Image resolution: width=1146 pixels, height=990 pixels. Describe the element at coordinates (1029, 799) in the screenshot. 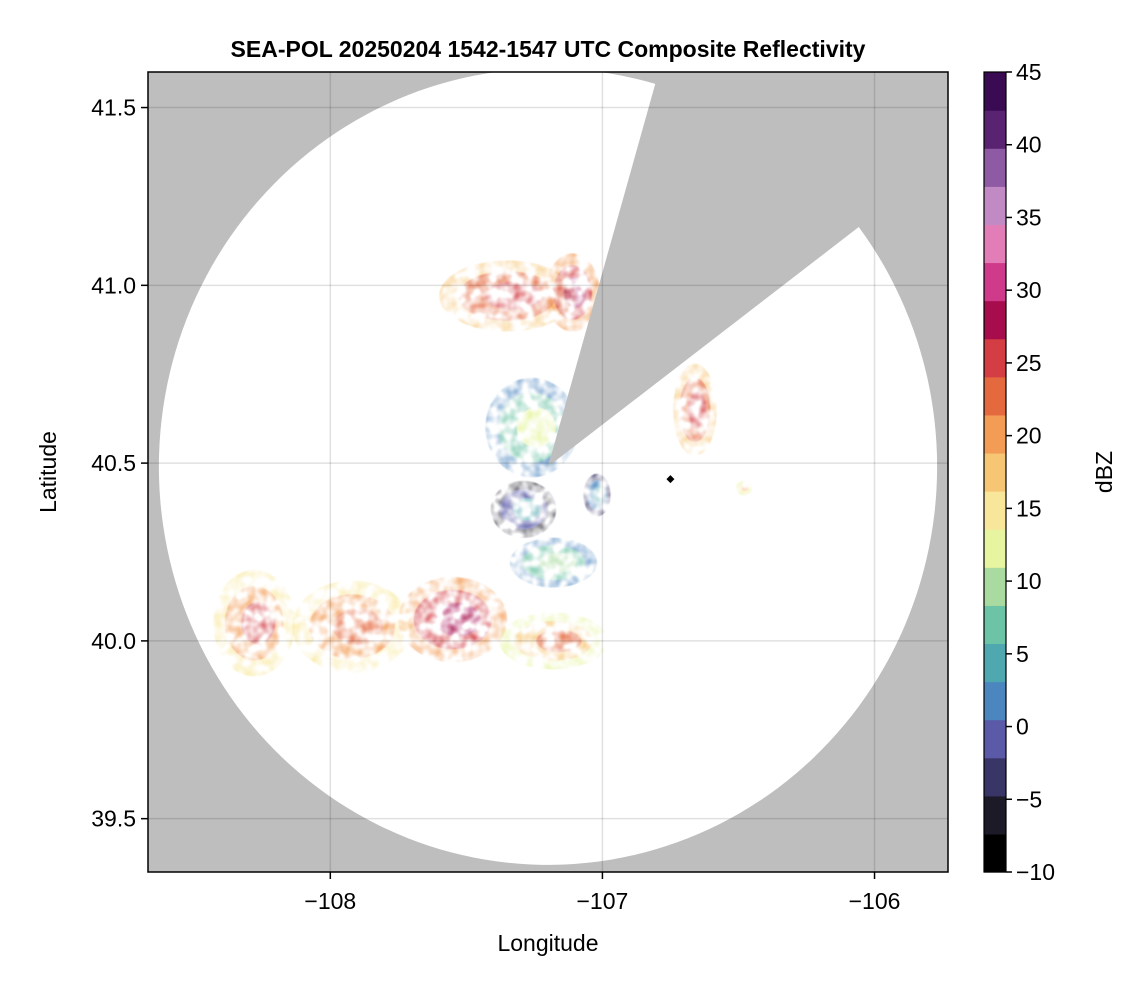

I see `colorbar-tick-label: −5` at that location.